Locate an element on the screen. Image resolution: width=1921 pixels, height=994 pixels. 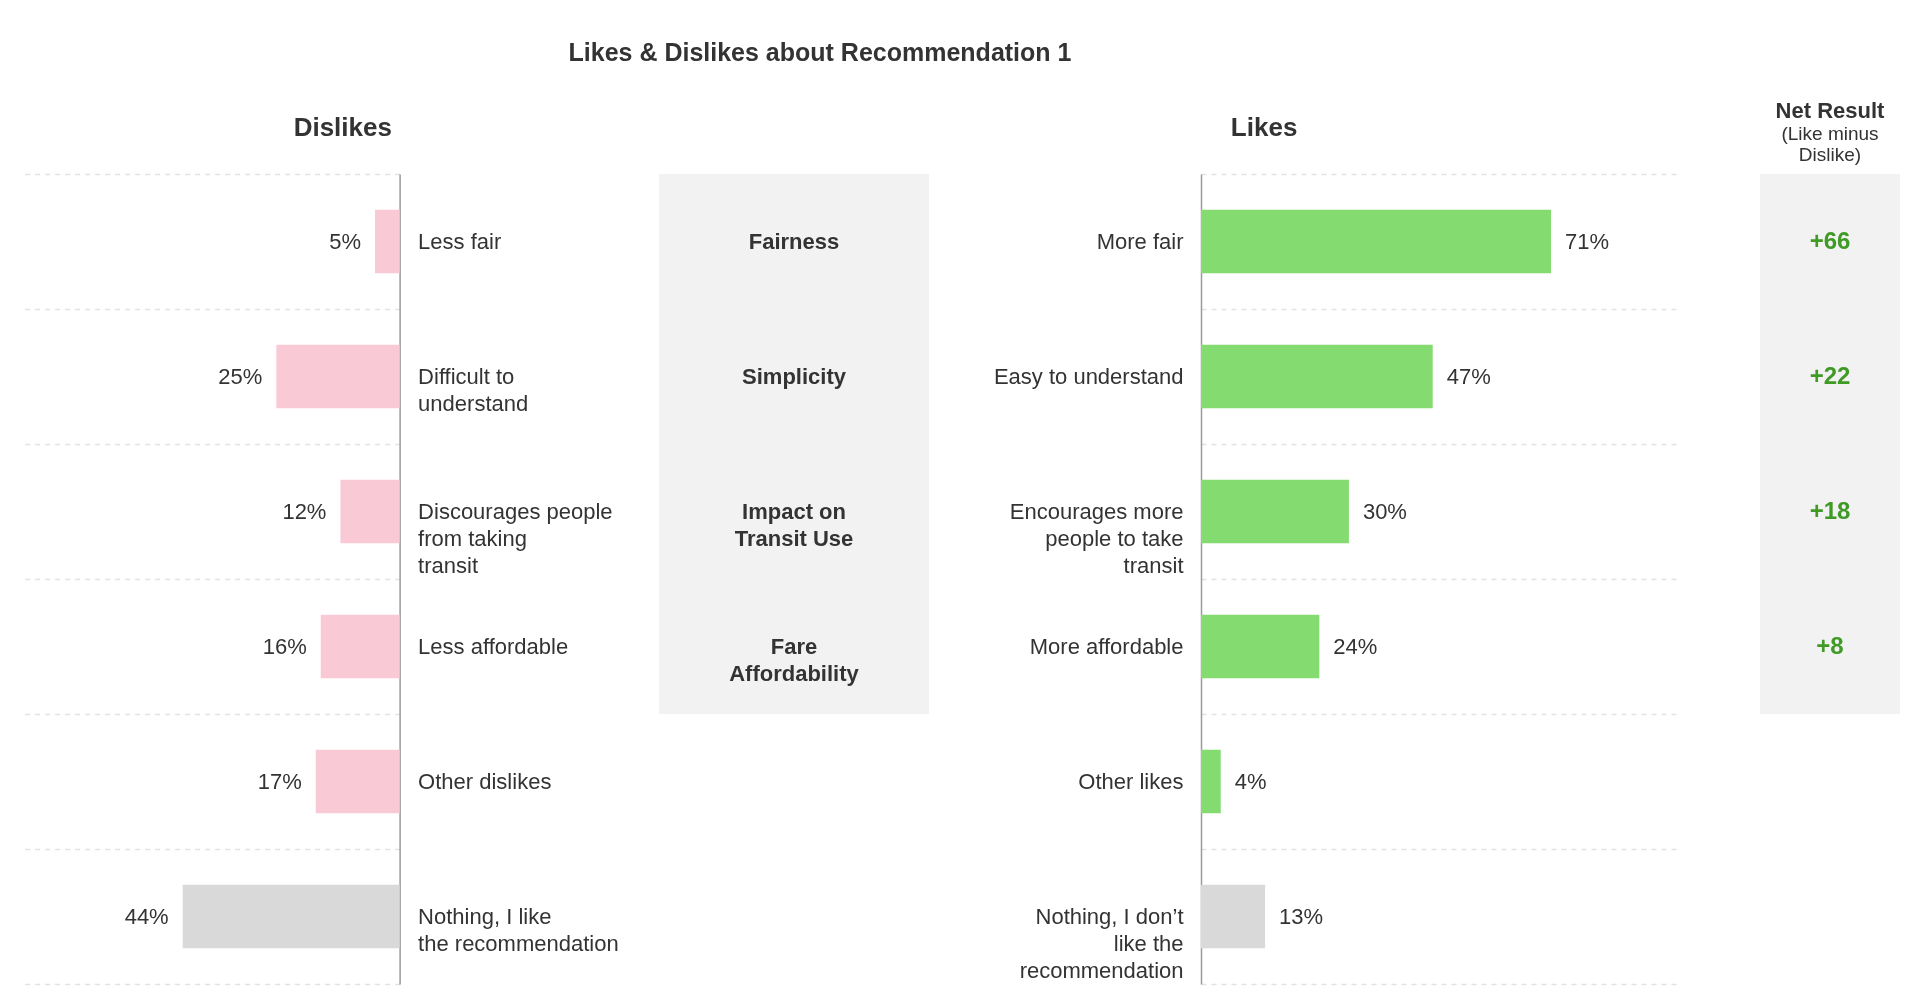
category-label: Impact on Transit Use is located at coordinates (794, 524).